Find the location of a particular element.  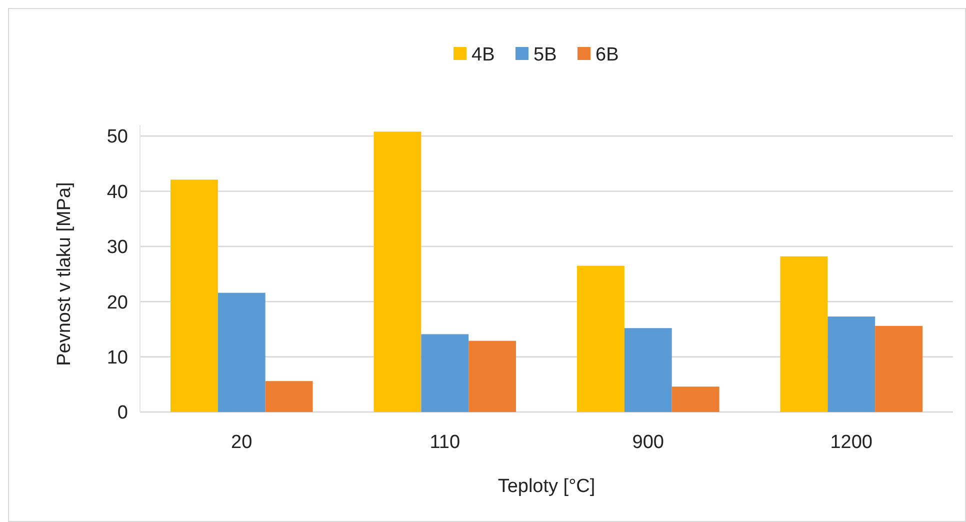

x-tick-label: 900 is located at coordinates (648, 442).